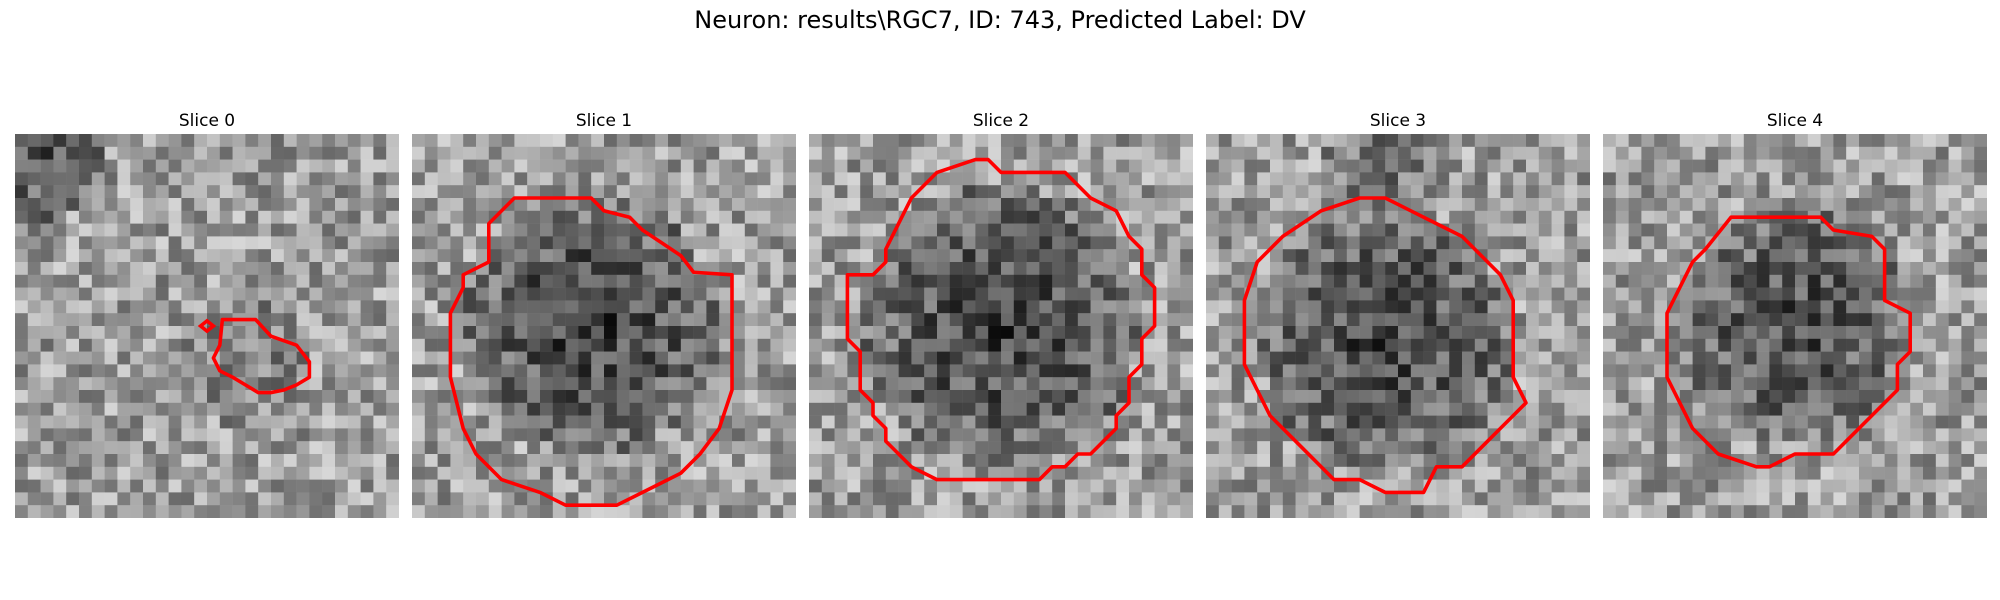 The image size is (2000, 600). I want to click on slice-panel-1: Slice 1, so click(604, 313).